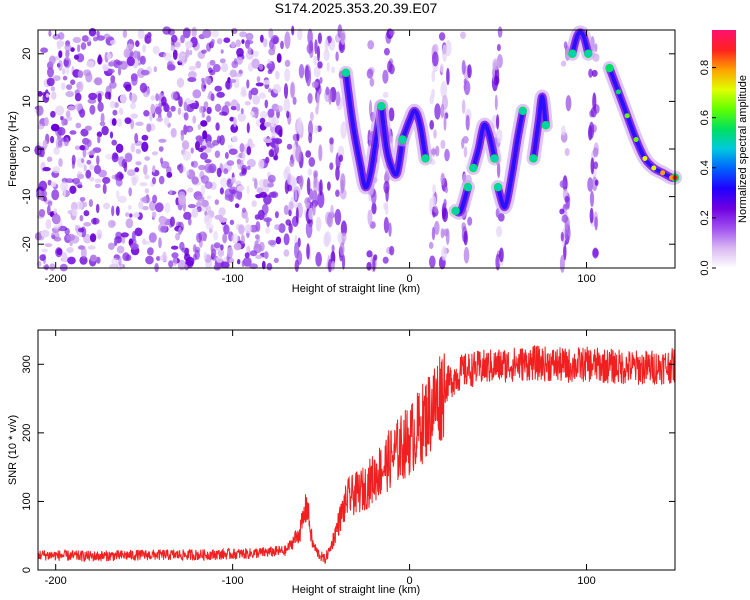 The height and width of the screenshot is (600, 750). What do you see at coordinates (510, 159) in the screenshot?
I see `ridge-core` at bounding box center [510, 159].